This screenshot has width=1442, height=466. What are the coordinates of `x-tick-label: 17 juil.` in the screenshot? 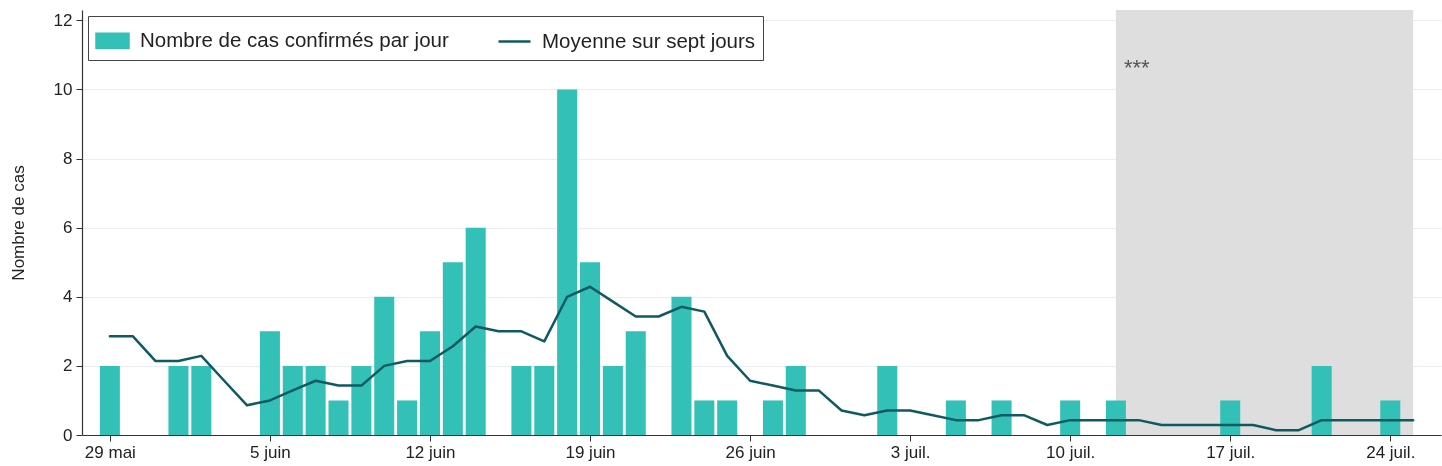 It's located at (1231, 452).